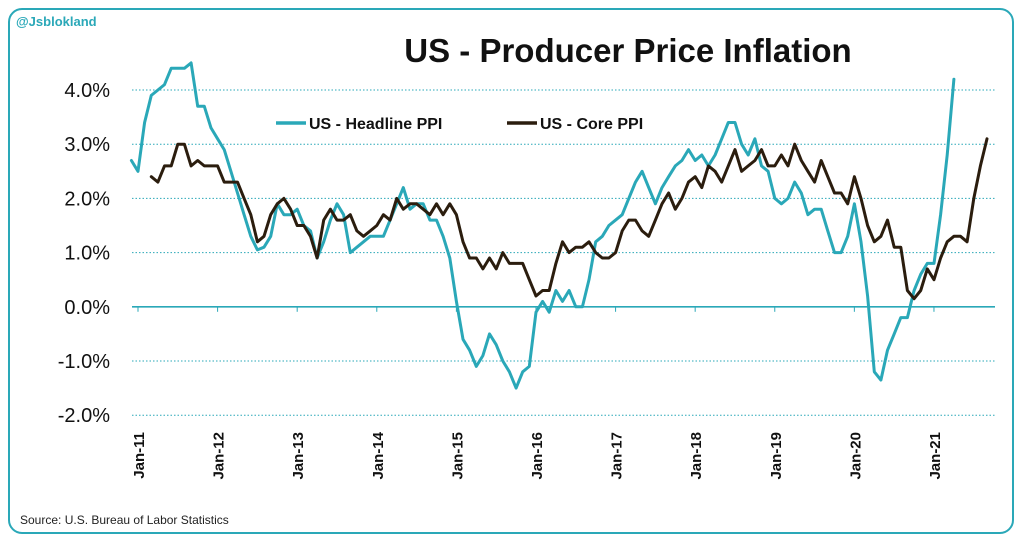 This screenshot has width=1024, height=544. Describe the element at coordinates (855, 456) in the screenshot. I see `x-tick-label: Jan-20` at that location.